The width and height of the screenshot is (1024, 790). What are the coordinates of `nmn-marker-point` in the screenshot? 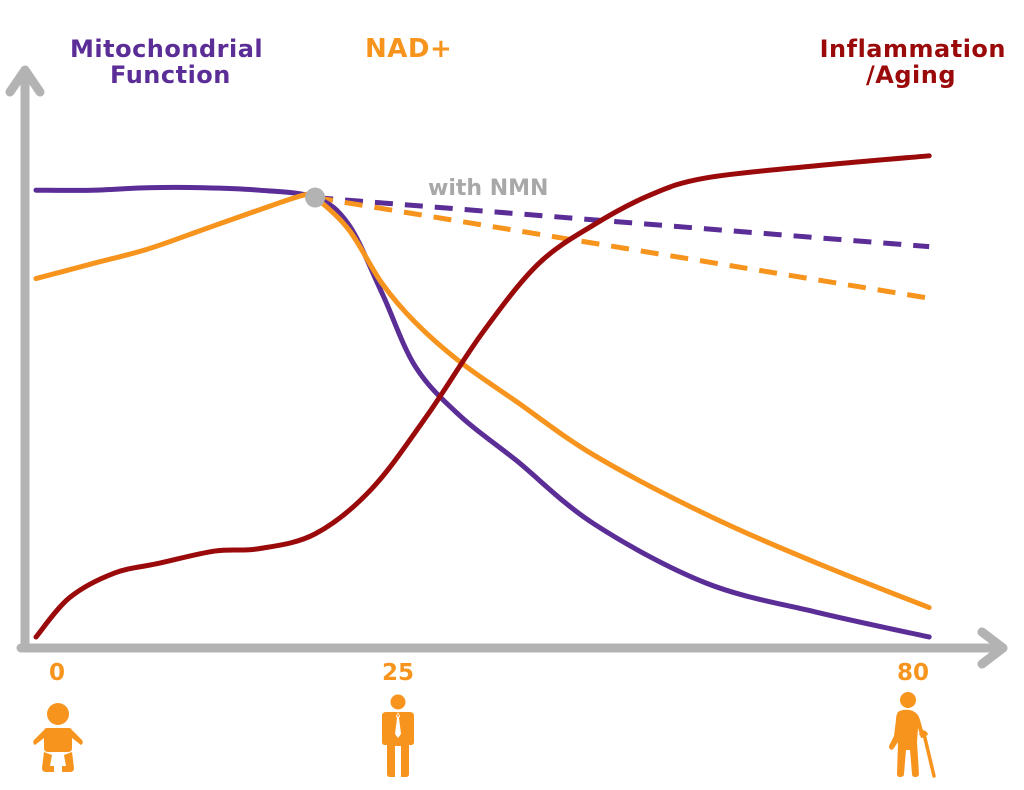 It's located at (315, 197).